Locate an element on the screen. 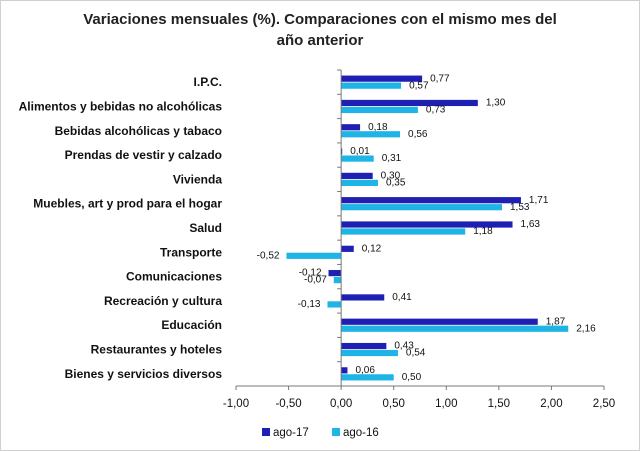  category-label: Transporte is located at coordinates (191, 252).